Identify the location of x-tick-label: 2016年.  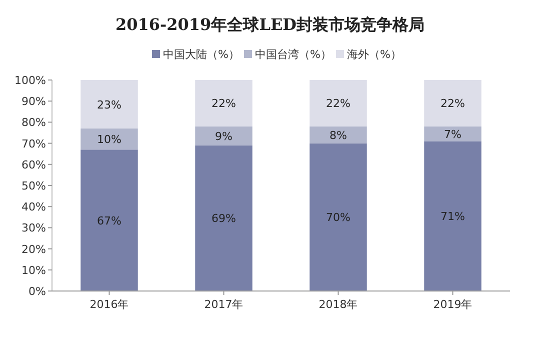
(109, 304).